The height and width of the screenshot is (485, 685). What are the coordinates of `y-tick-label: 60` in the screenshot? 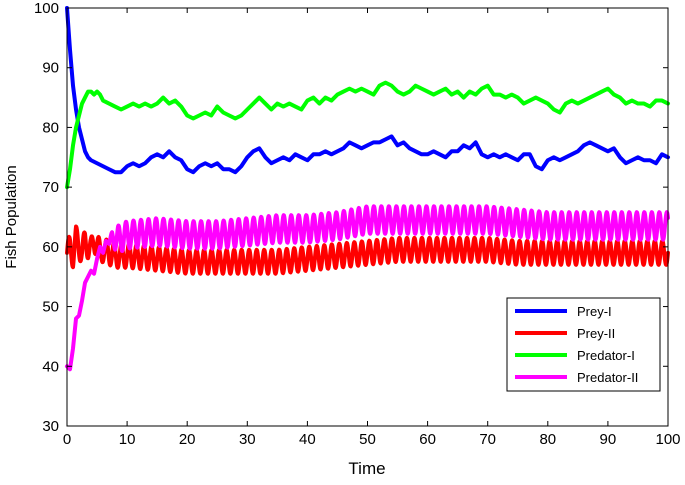 It's located at (50, 247).